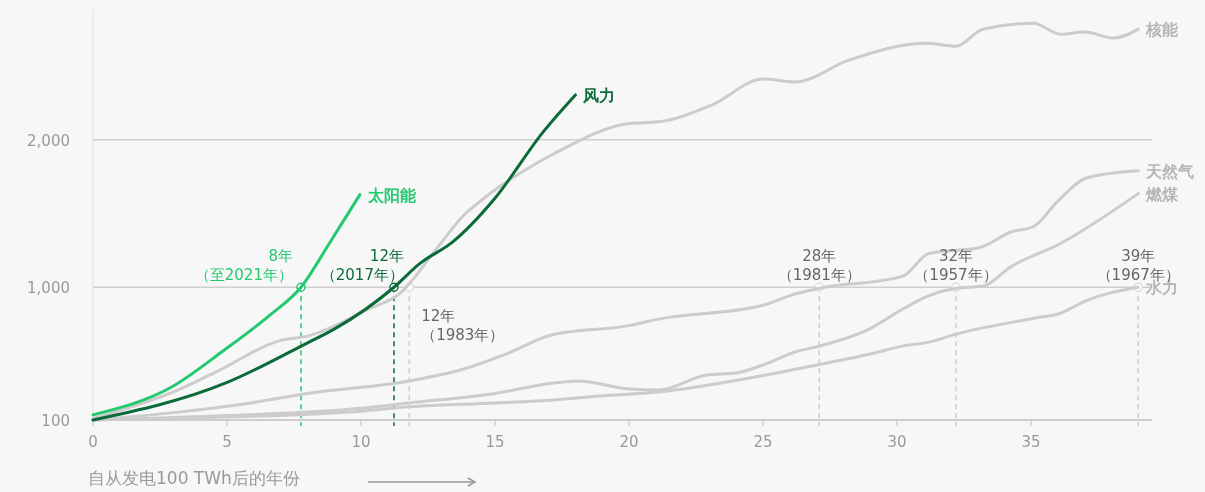 This screenshot has height=492, width=1205. Describe the element at coordinates (48, 140) in the screenshot. I see `y-tick-label: 2,000` at that location.